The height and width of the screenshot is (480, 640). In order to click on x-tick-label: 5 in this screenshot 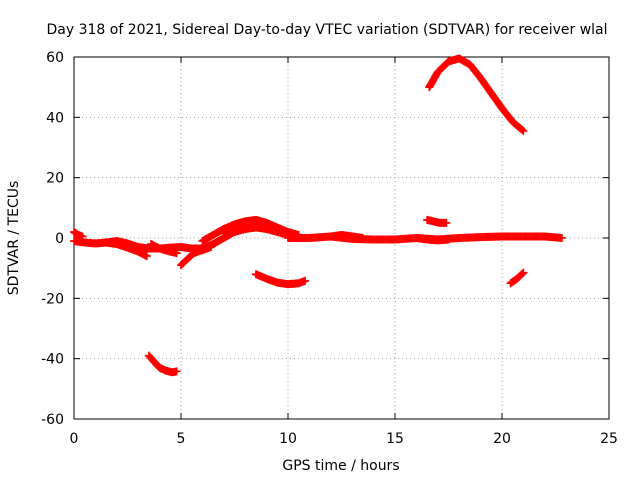, I will do `click(181, 439)`.